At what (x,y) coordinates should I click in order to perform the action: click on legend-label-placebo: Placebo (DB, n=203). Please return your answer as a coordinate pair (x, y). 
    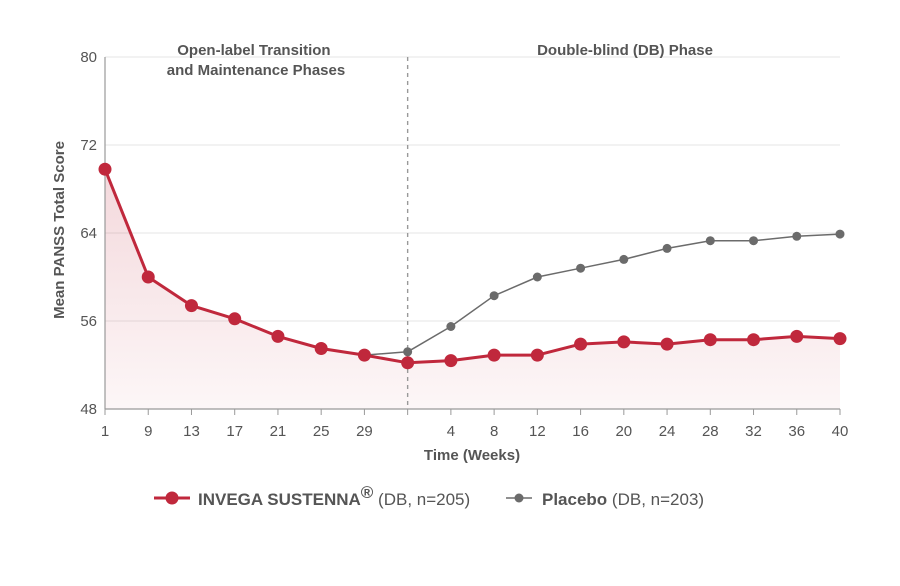
    Looking at the image, I should click on (623, 499).